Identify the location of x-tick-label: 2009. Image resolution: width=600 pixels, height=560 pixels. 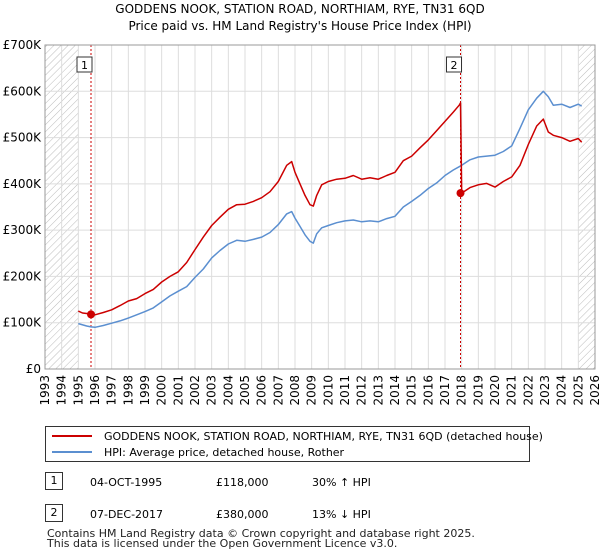
(312, 390).